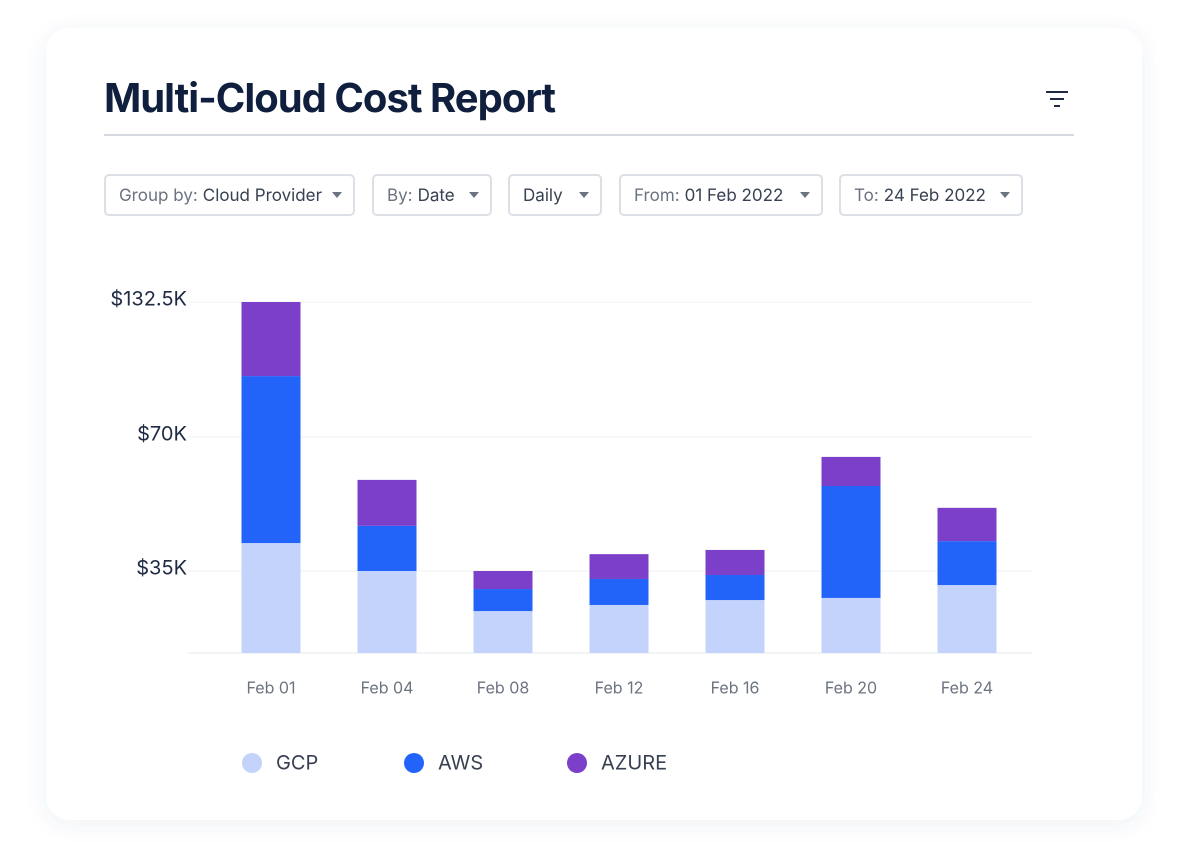  I want to click on dropdown-value: Daily, so click(543, 196).